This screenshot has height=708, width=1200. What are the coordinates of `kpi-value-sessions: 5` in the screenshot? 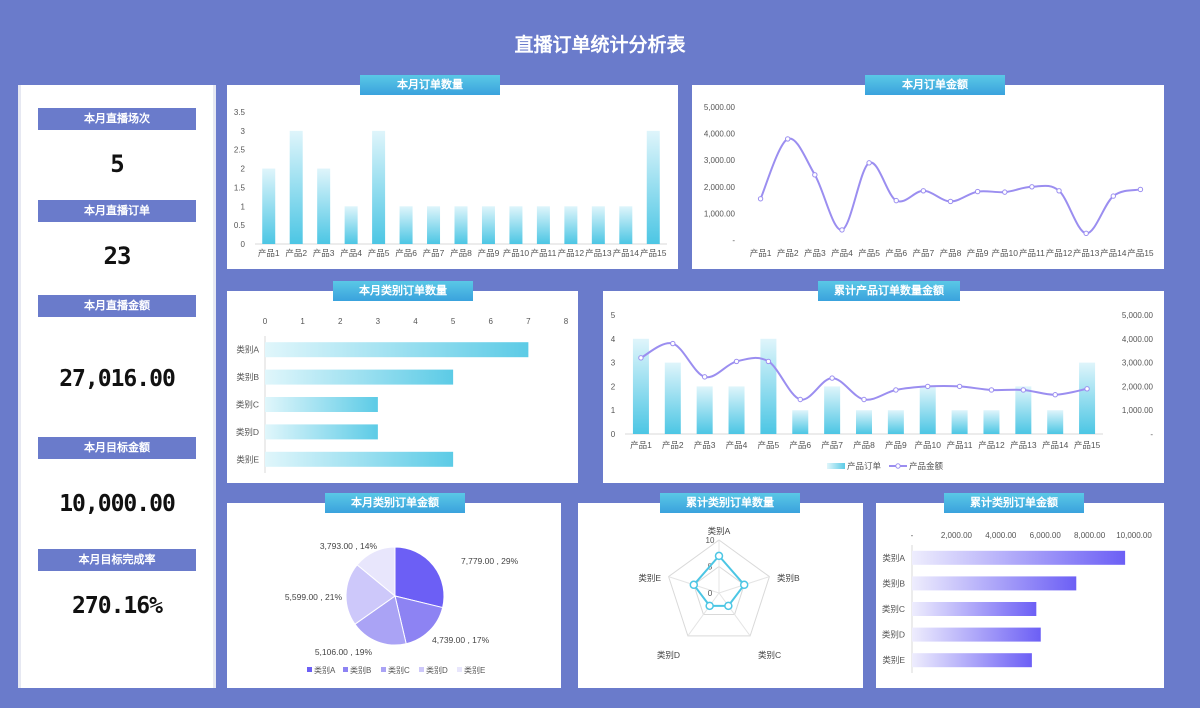 It's located at (117, 164).